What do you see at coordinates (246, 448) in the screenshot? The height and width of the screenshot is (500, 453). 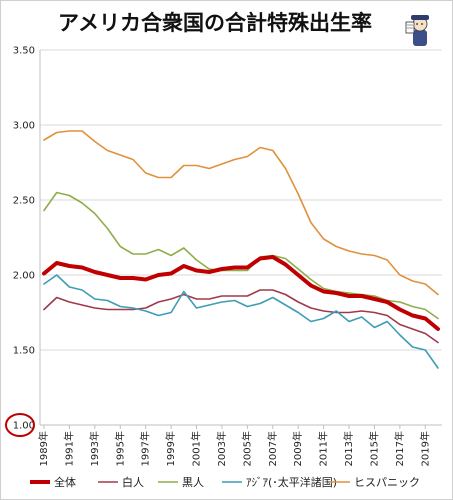 I see `x-tick-label: 2005年` at bounding box center [246, 448].